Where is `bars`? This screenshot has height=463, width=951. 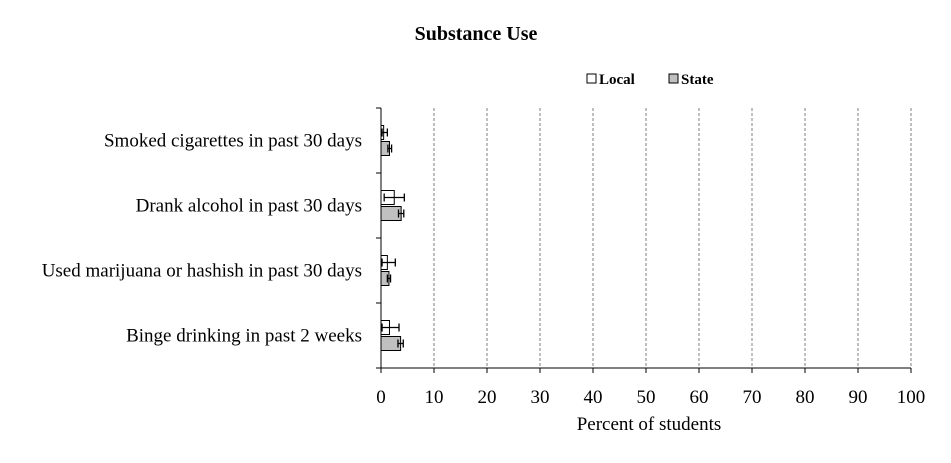 bars is located at coordinates (392, 238).